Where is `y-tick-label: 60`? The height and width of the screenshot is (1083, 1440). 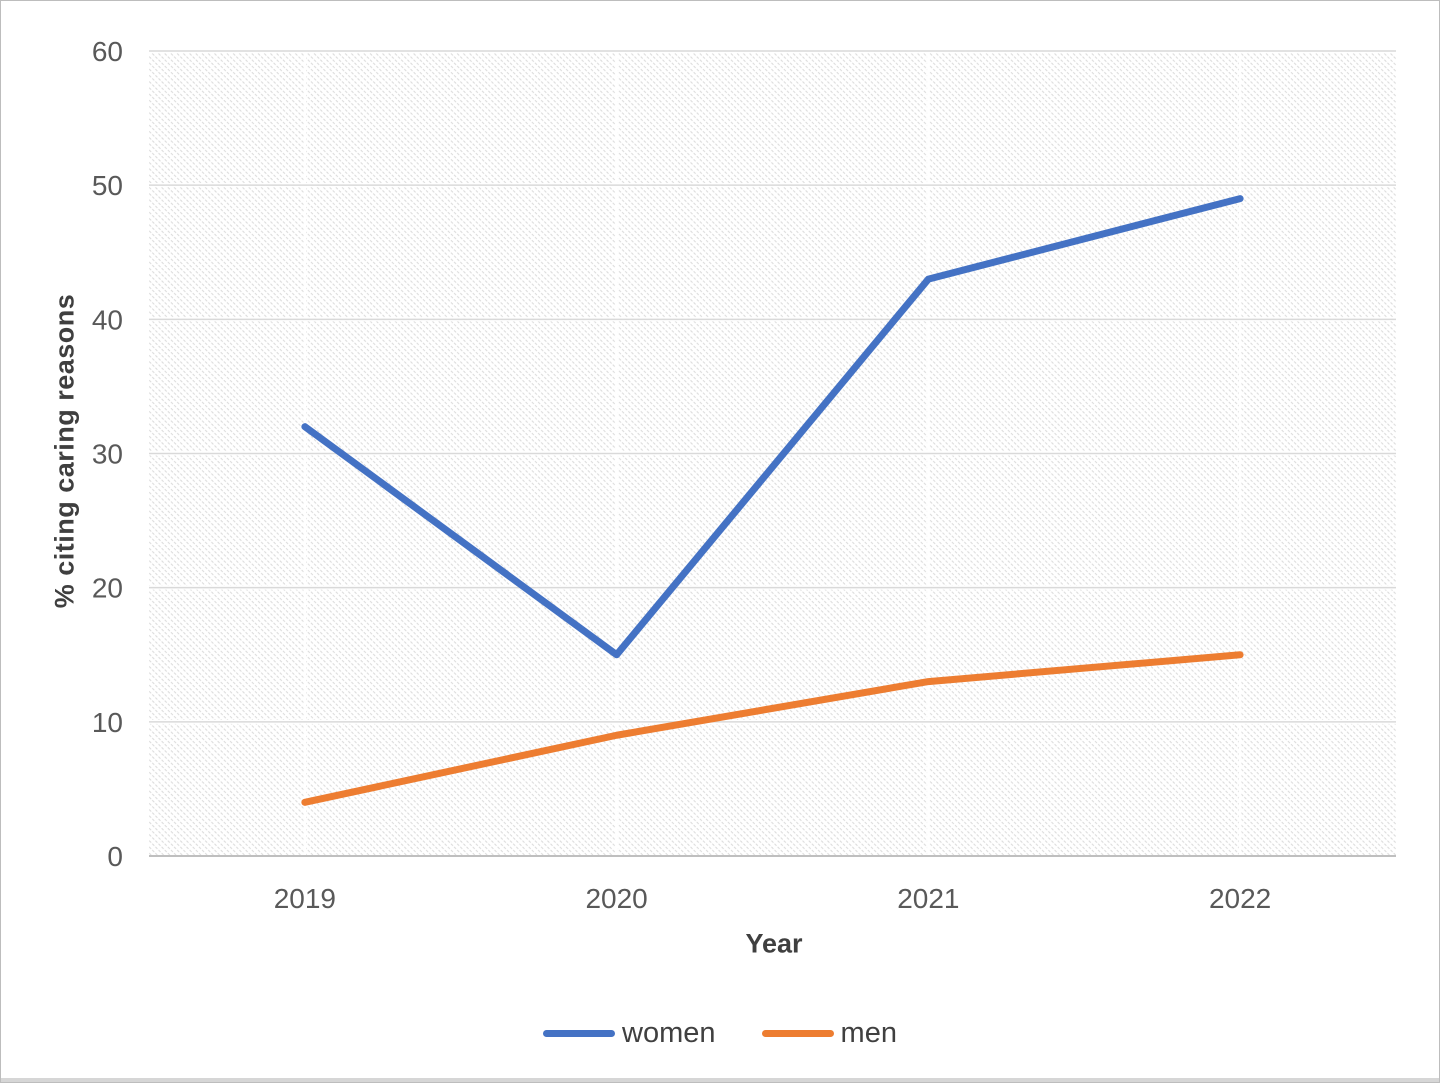 y-tick-label: 60 is located at coordinates (107, 51).